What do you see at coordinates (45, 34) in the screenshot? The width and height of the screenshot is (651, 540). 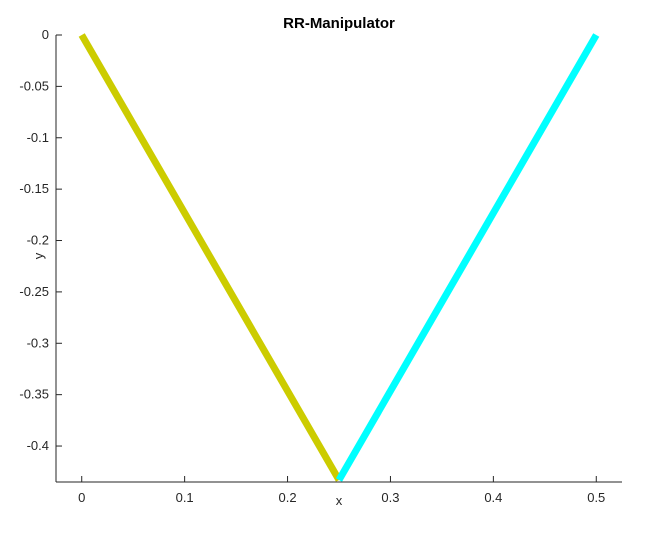 I see `y-tick-label: 0` at bounding box center [45, 34].